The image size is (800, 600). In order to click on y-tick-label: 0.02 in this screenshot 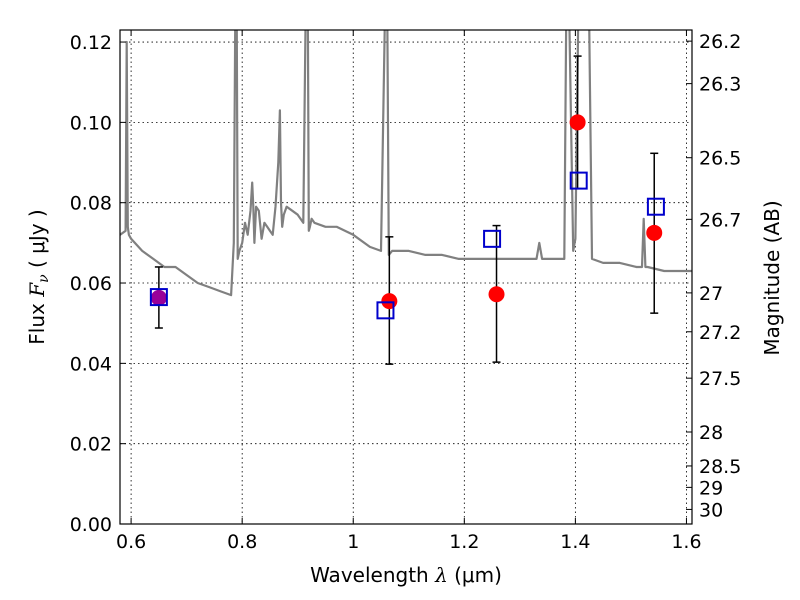, I will do `click(91, 445)`.